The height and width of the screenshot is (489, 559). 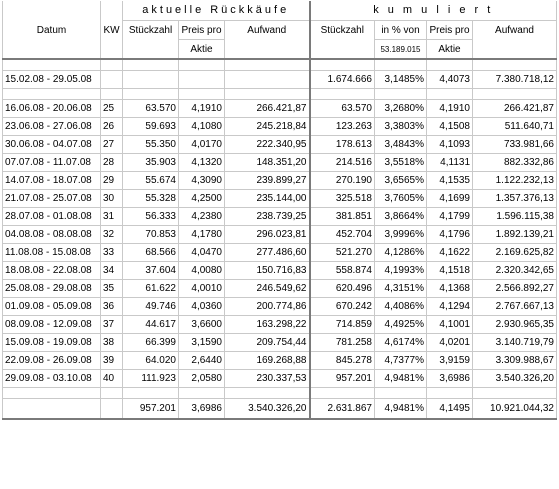 What do you see at coordinates (514, 144) in the screenshot?
I see `k-aufwand-cell: 733.981,66` at bounding box center [514, 144].